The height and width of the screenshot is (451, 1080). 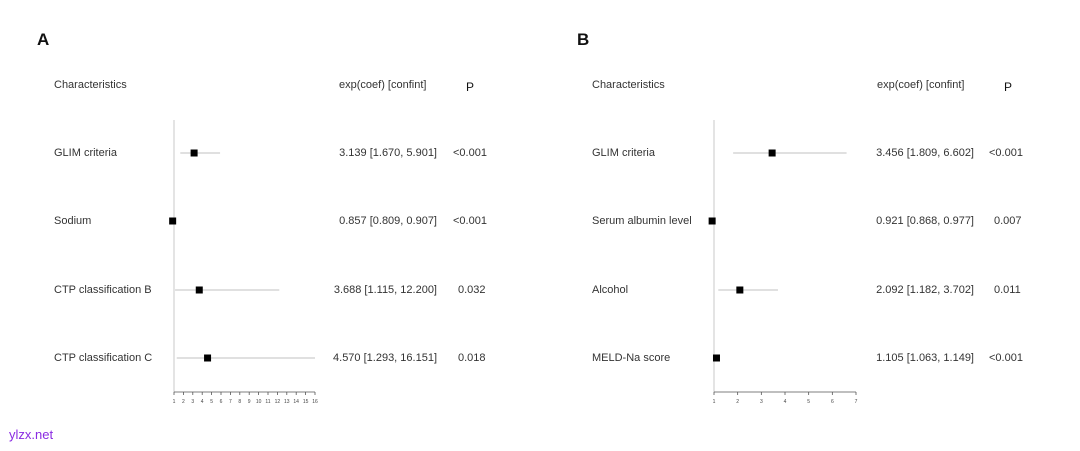 What do you see at coordinates (259, 402) in the screenshot?
I see `panel-a-x-tick-label: 10` at bounding box center [259, 402].